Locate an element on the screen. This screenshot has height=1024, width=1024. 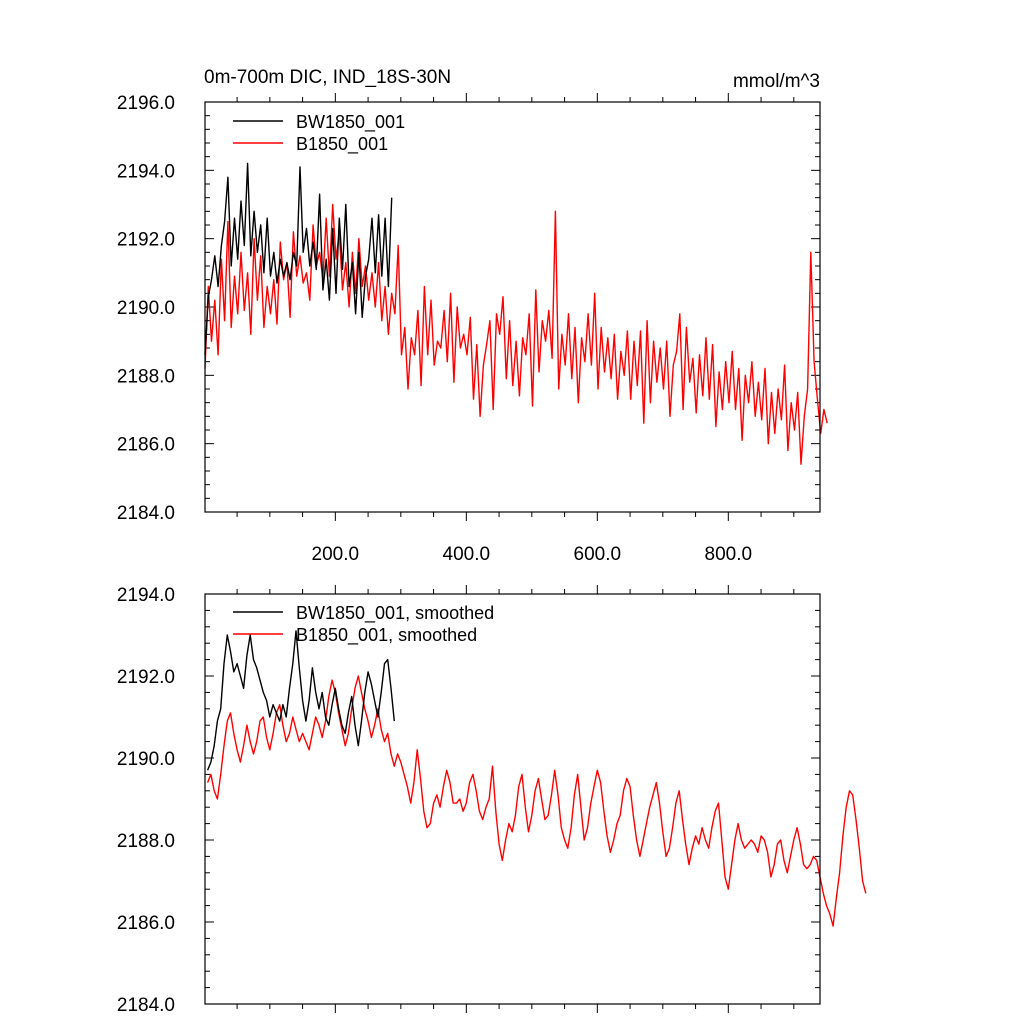
top-ytick-label: 2188.0 is located at coordinates (146, 376).